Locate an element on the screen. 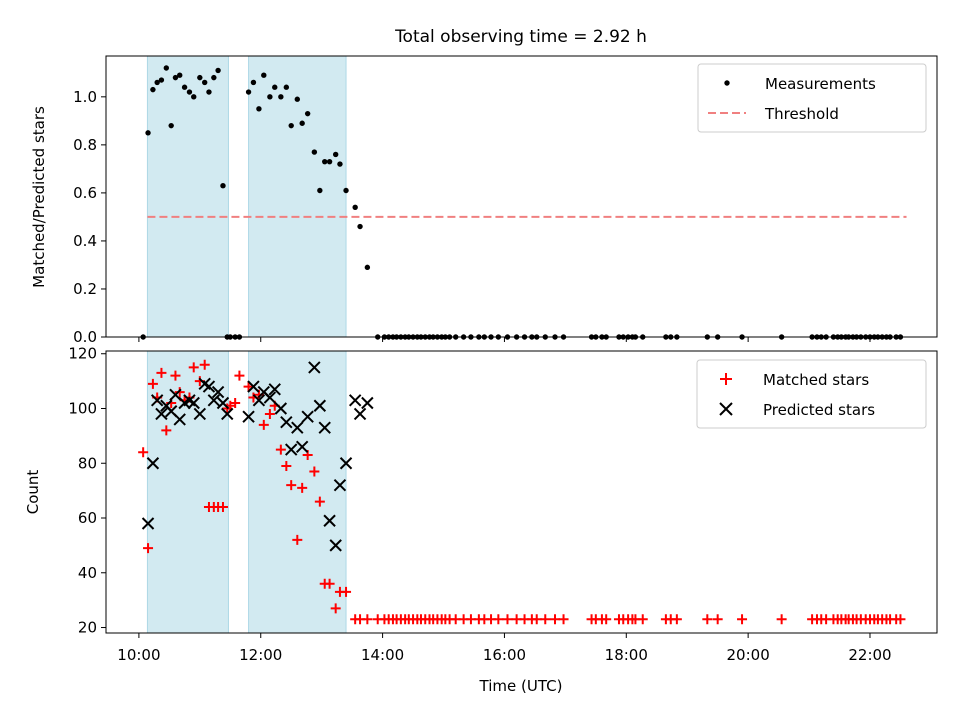 The height and width of the screenshot is (720, 960). y-tick-label: 0.4 is located at coordinates (85, 241).